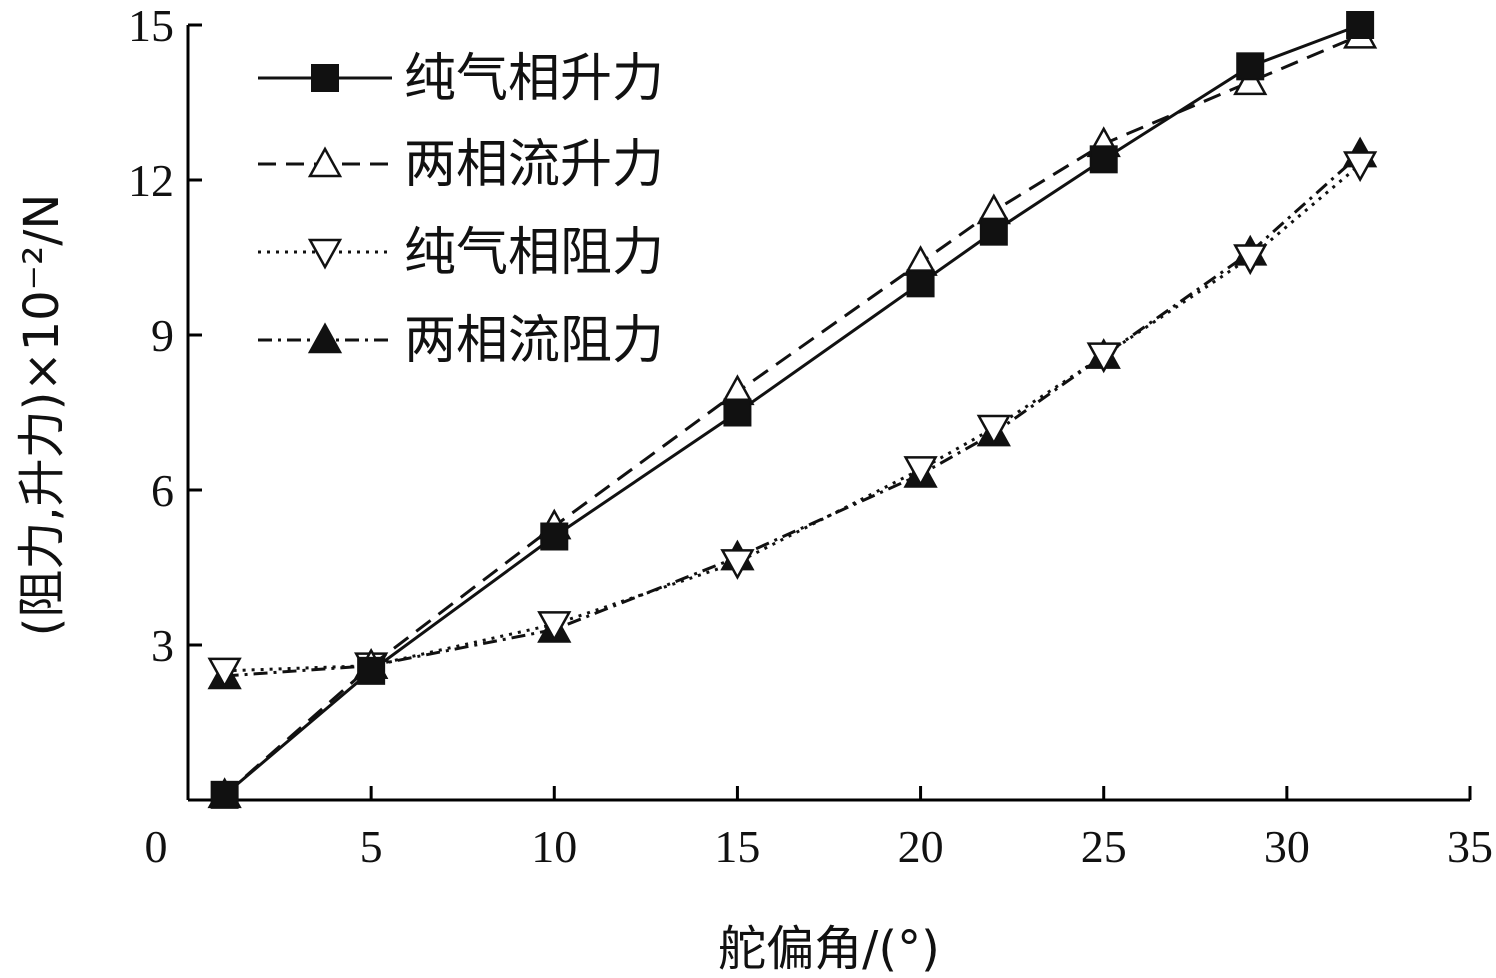 The image size is (1496, 978). Describe the element at coordinates (1104, 846) in the screenshot. I see `x-tick-label: 25` at that location.